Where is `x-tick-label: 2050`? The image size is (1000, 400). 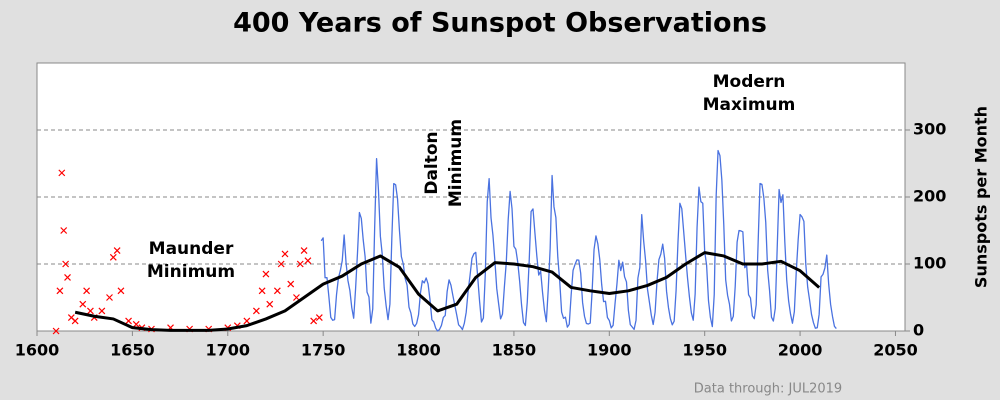
x-tick-label: 2050 is located at coordinates (895, 350).